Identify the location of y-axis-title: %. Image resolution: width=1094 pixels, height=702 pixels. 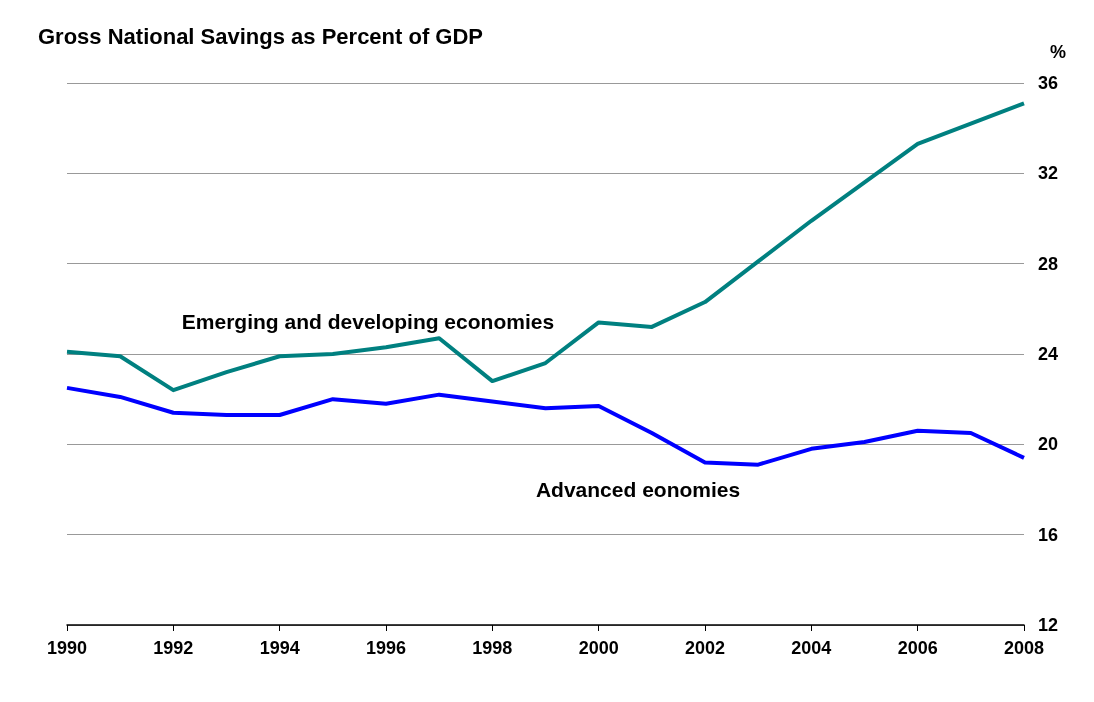
(1057, 52).